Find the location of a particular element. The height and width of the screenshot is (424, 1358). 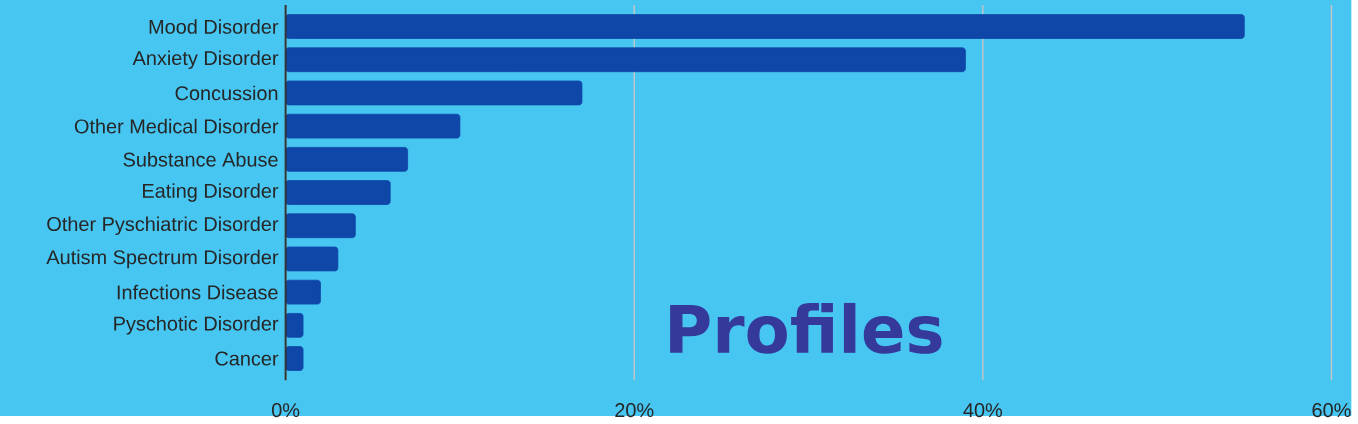

y-tick-label: Other Medical Disorder is located at coordinates (176, 126).